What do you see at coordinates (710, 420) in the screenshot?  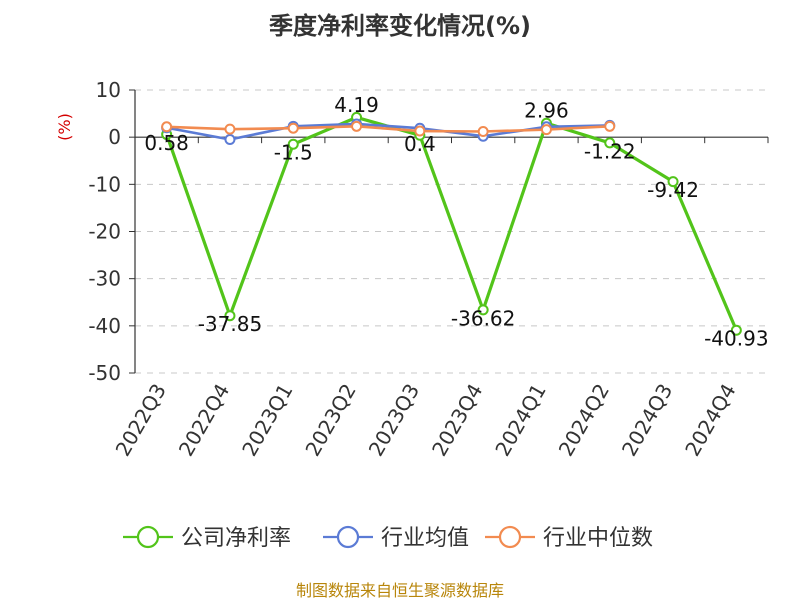 I see `x-tick-label: 2024Q4` at bounding box center [710, 420].